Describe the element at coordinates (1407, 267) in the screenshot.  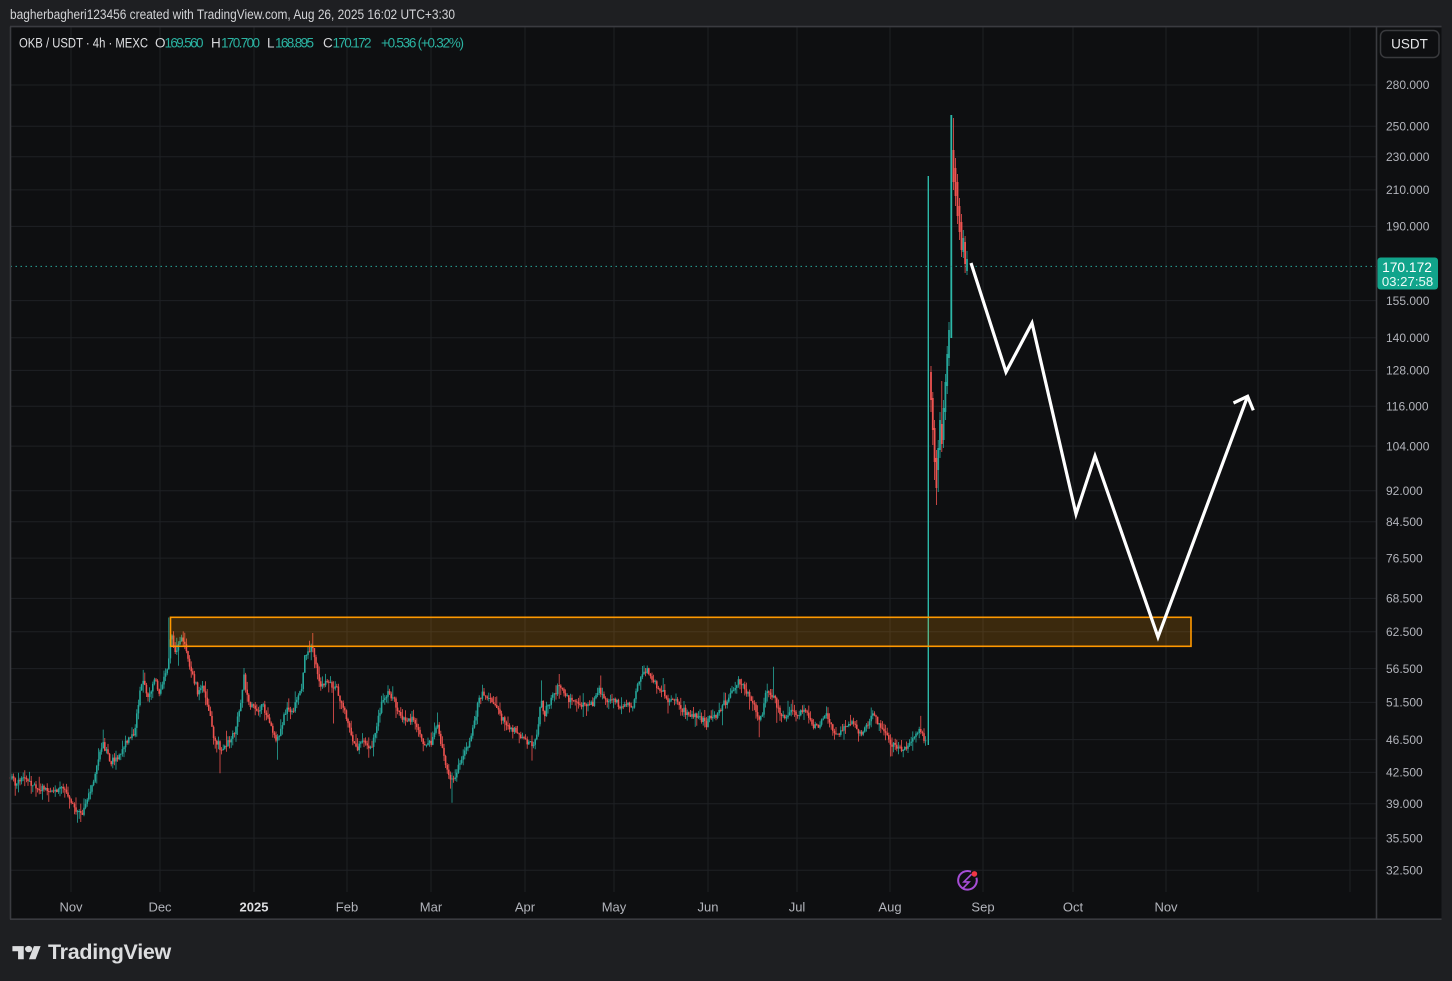
I see `svg-text: 170.172` at that location.